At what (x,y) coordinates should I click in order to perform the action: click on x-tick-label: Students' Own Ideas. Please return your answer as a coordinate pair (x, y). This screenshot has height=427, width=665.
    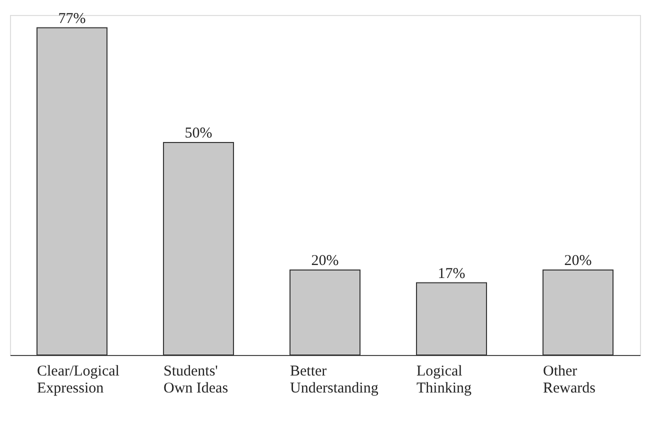
    Looking at the image, I should click on (195, 380).